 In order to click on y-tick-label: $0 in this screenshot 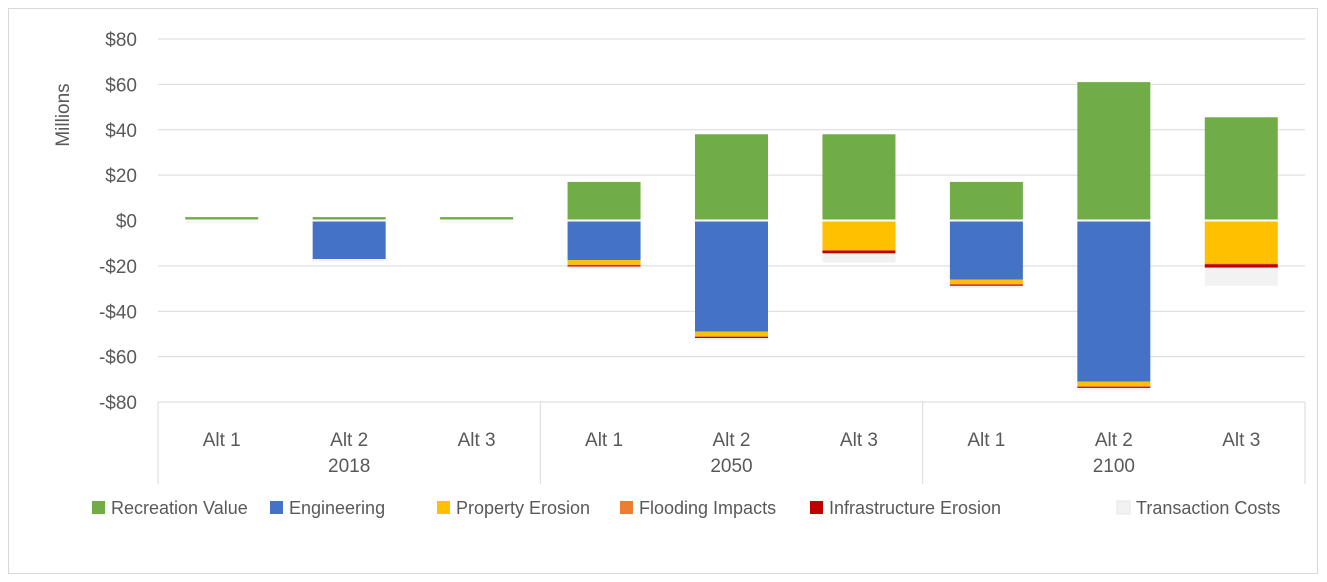, I will do `click(126, 222)`.